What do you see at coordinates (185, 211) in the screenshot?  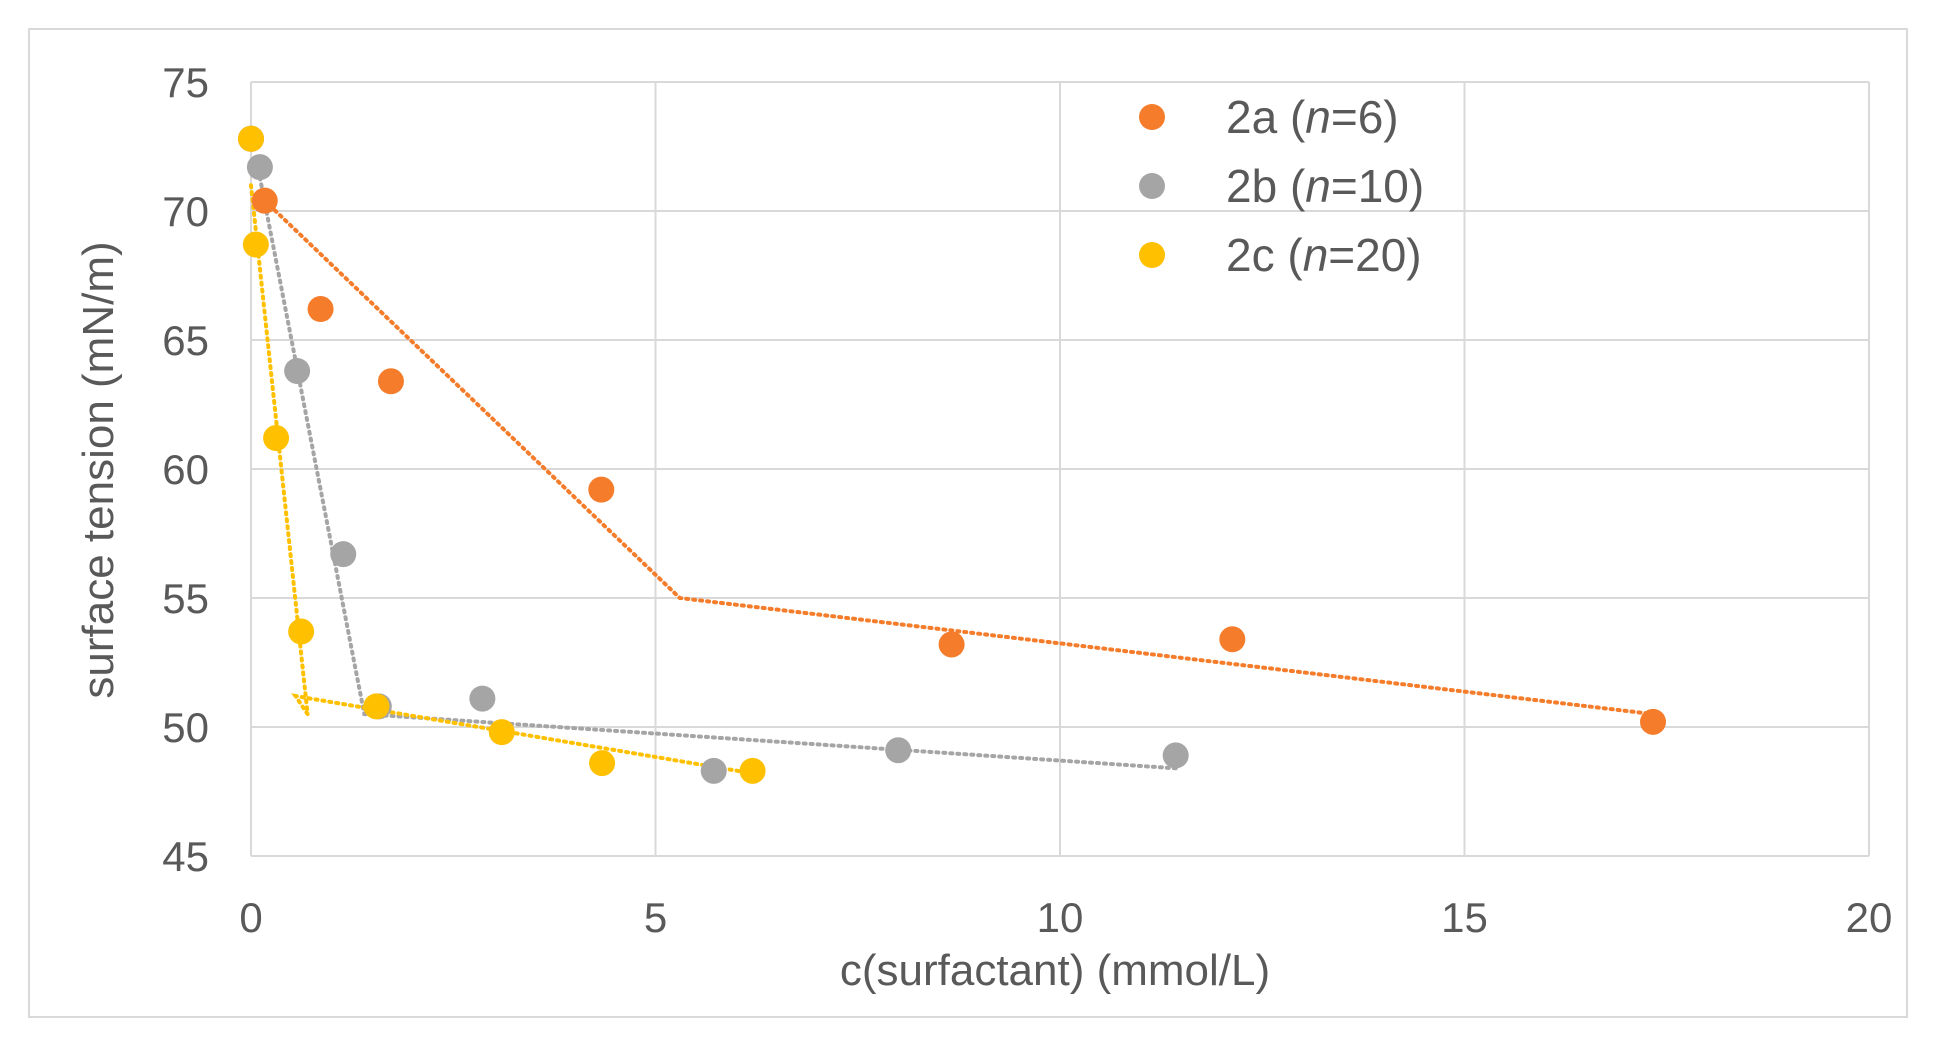 I see `y-tick-label: 70` at bounding box center [185, 211].